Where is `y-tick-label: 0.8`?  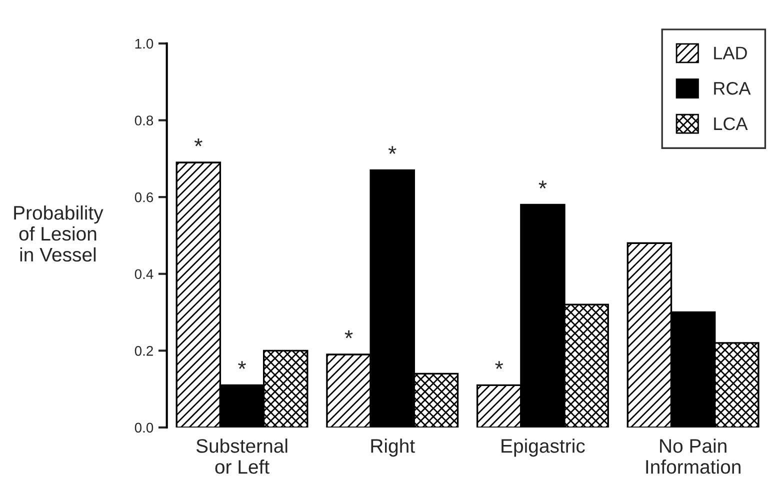
y-tick-label: 0.8 is located at coordinates (144, 121).